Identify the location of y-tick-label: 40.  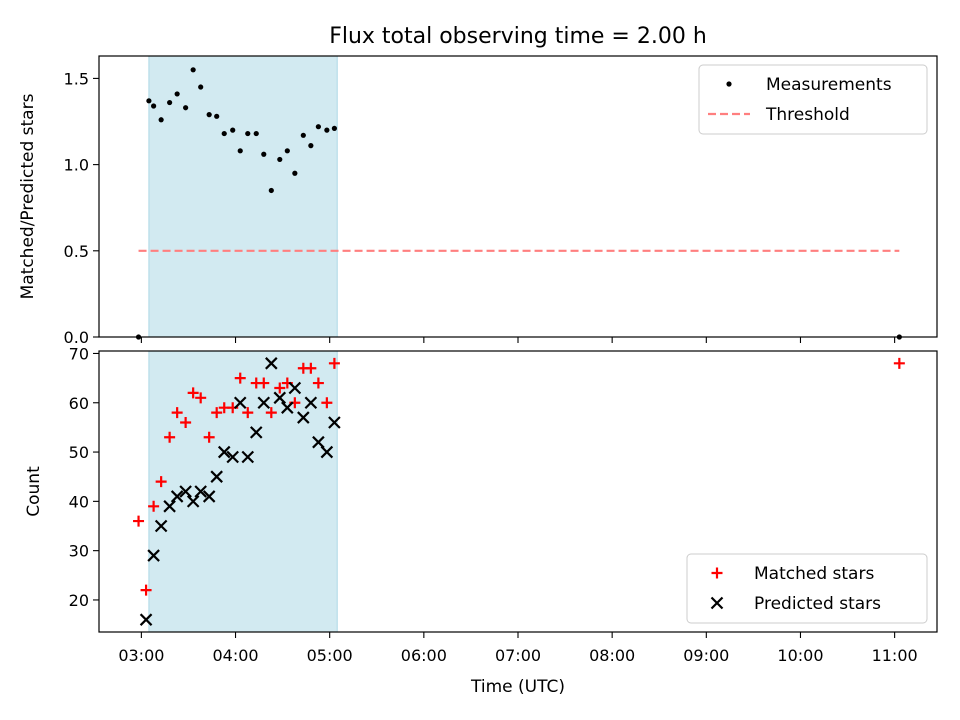
(79, 501).